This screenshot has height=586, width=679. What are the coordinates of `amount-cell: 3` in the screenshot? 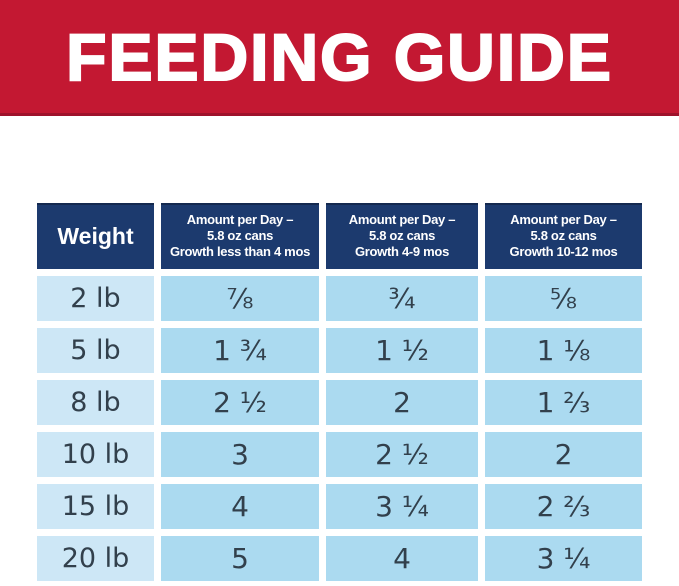 It's located at (240, 454).